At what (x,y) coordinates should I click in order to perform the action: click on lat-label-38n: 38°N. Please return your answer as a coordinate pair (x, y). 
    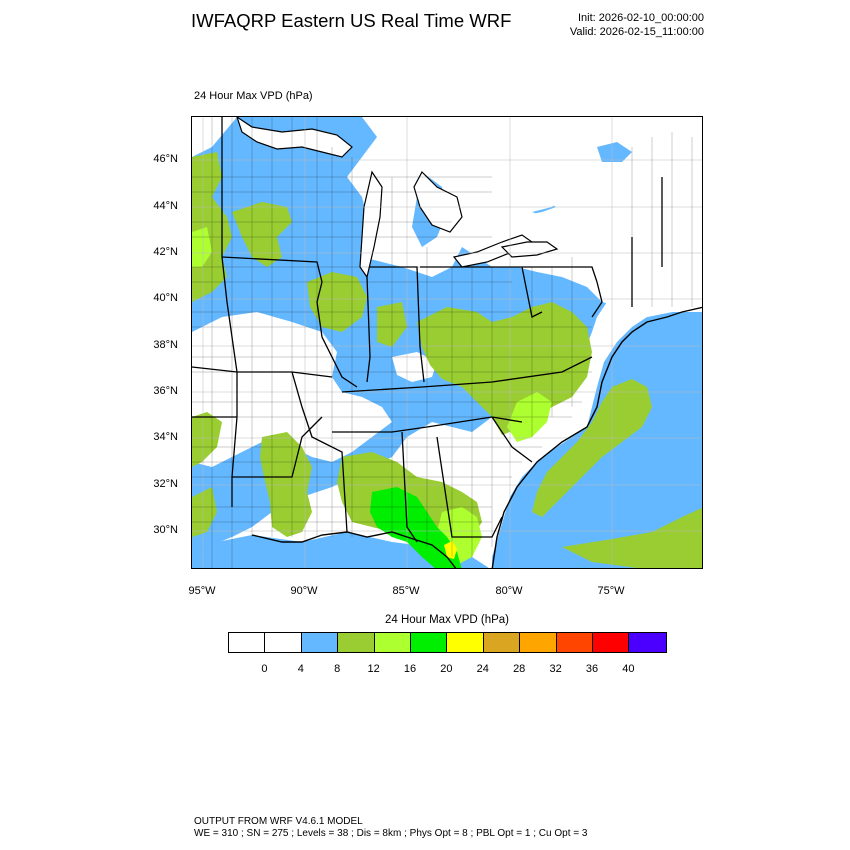
    Looking at the image, I should click on (165, 345).